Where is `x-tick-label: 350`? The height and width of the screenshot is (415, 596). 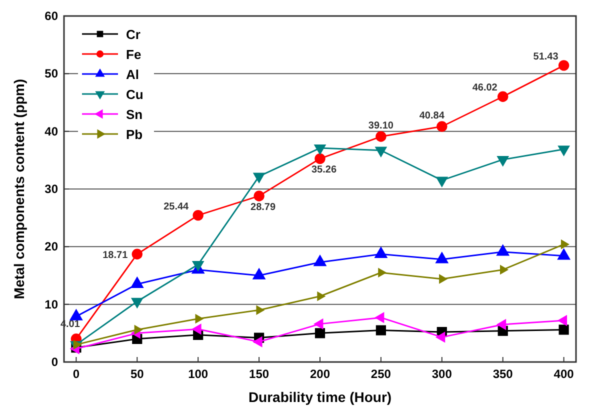 x-tick-label: 350 is located at coordinates (503, 374).